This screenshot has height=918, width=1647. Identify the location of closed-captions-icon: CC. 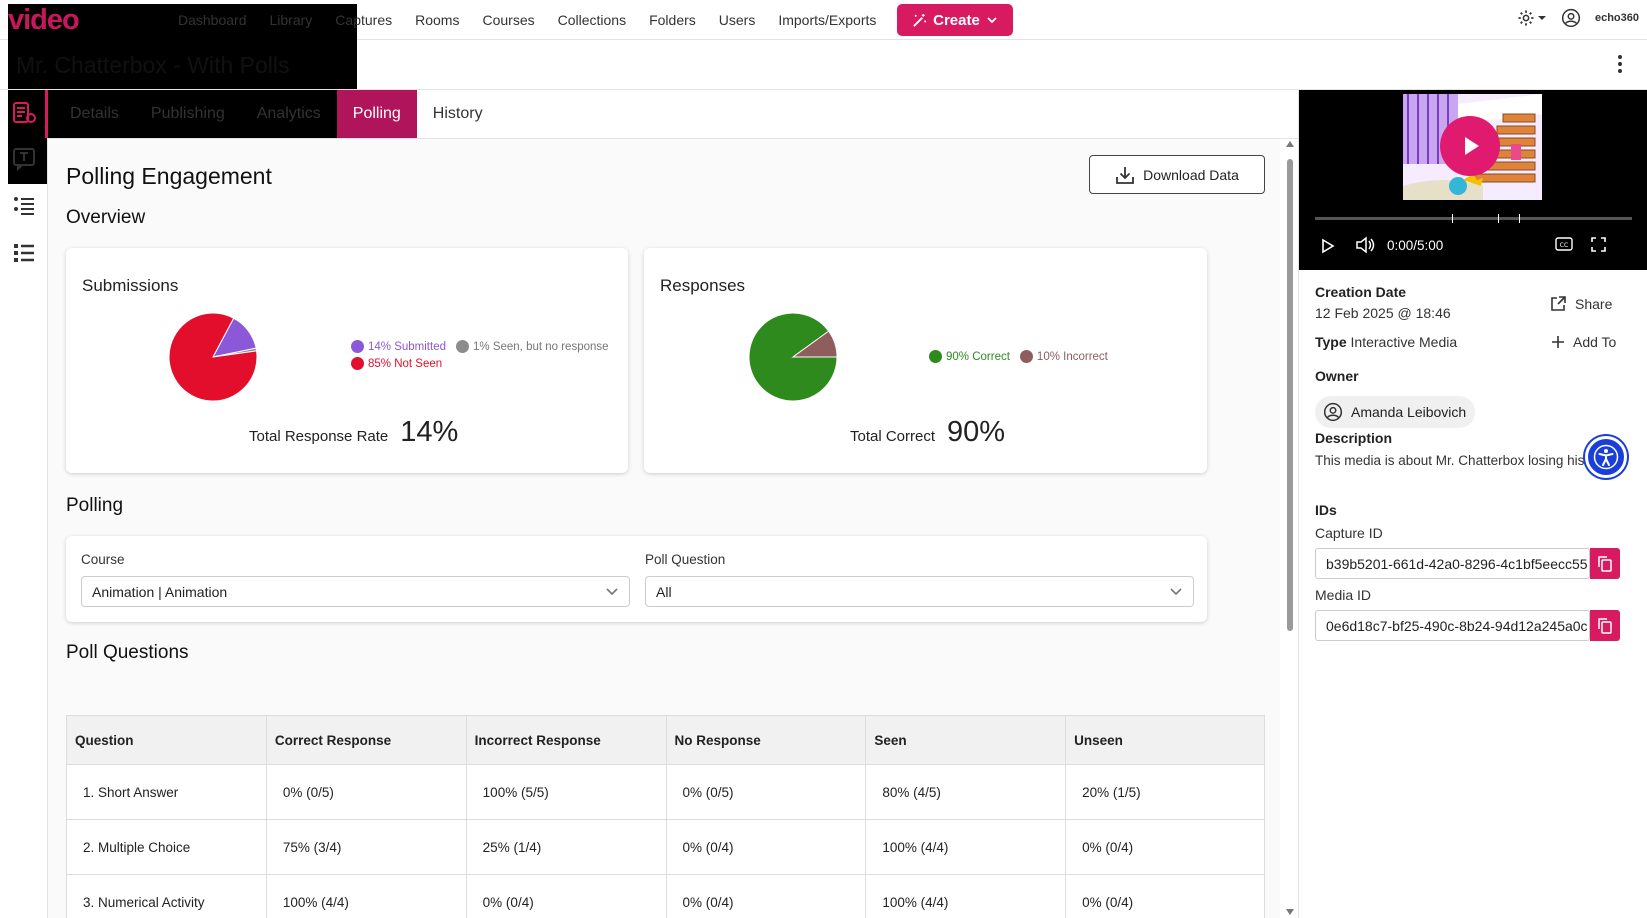
(1564, 244).